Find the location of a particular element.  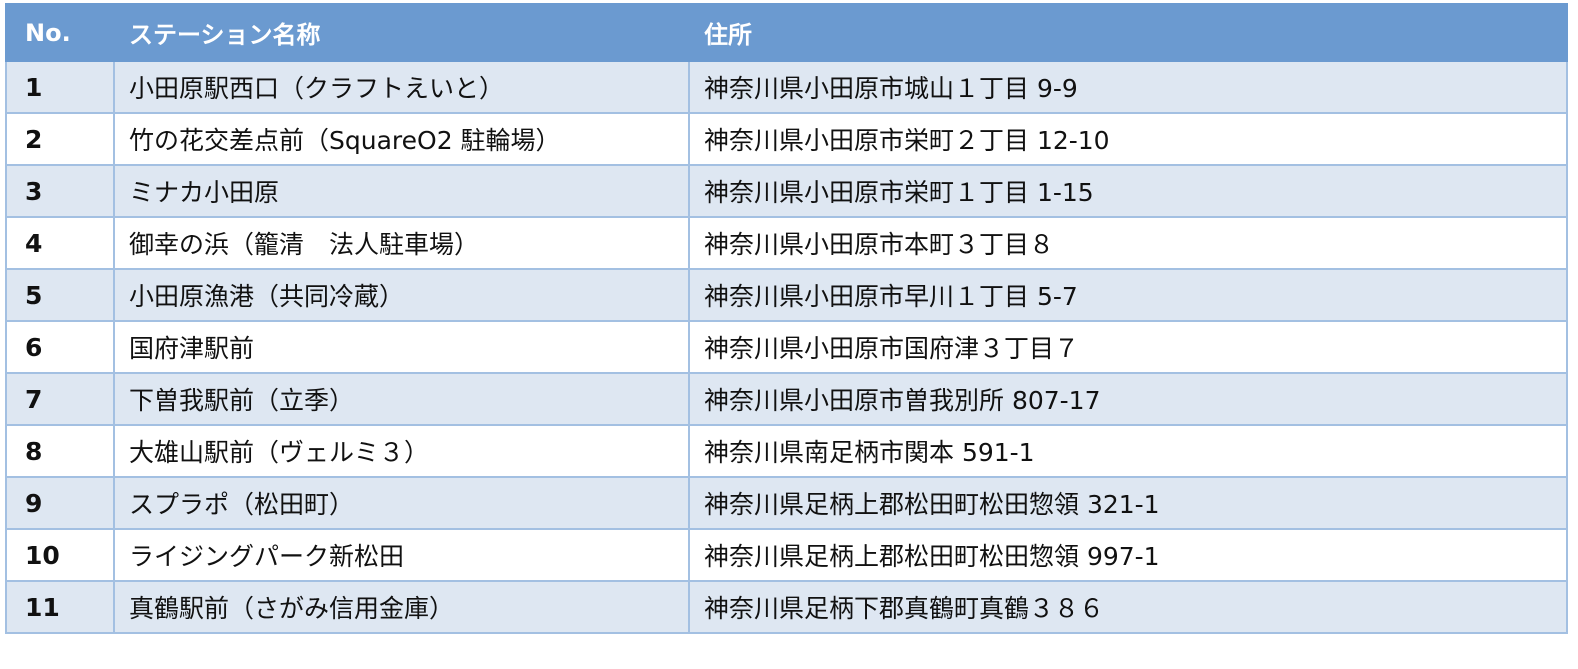

cell-address: 神奈川県小田原市本町３丁目８ is located at coordinates (1128, 243).